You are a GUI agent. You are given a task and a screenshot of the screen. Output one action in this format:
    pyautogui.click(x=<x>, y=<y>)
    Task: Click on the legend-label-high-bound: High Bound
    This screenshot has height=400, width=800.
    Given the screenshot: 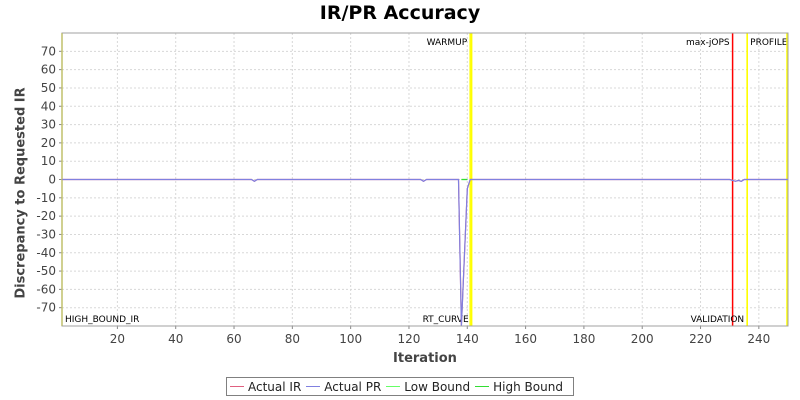 What is the action you would take?
    pyautogui.click(x=528, y=386)
    